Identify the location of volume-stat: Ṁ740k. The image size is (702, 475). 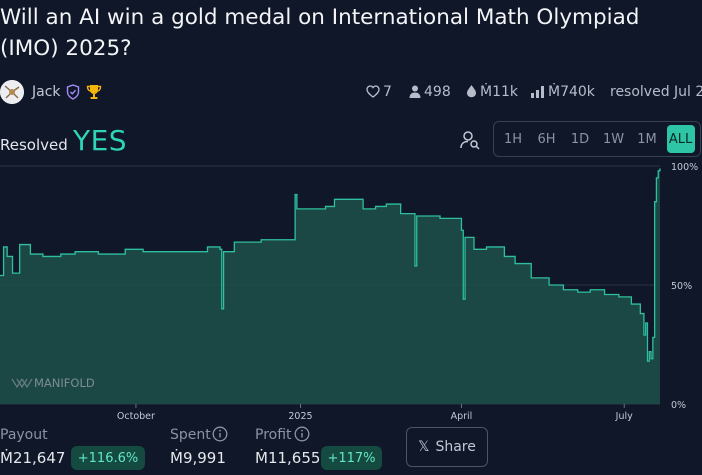
(563, 92).